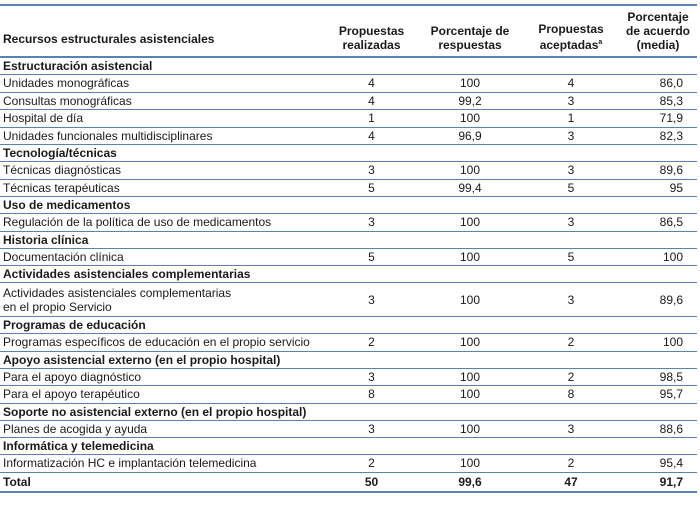  I want to click on agreement-pct: 86,0, so click(658, 83).